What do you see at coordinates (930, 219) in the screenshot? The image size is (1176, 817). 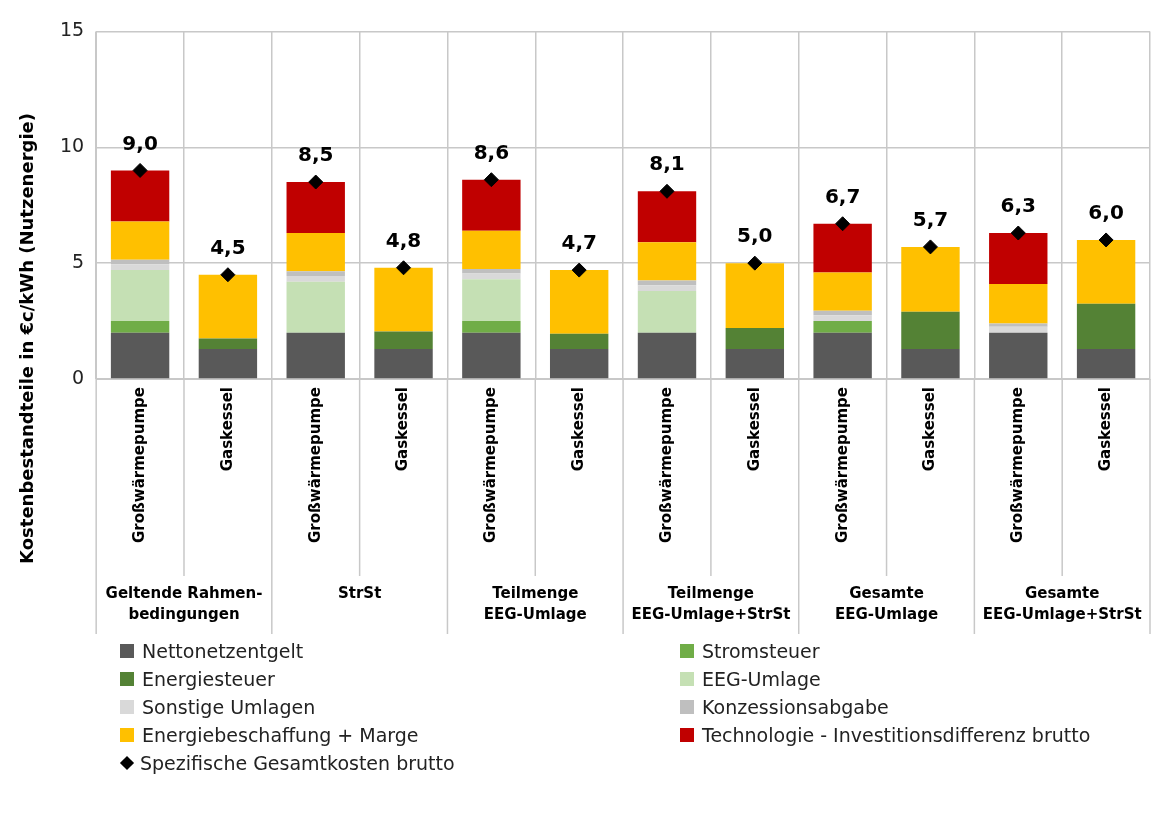 I see `data-label: 5,7` at bounding box center [930, 219].